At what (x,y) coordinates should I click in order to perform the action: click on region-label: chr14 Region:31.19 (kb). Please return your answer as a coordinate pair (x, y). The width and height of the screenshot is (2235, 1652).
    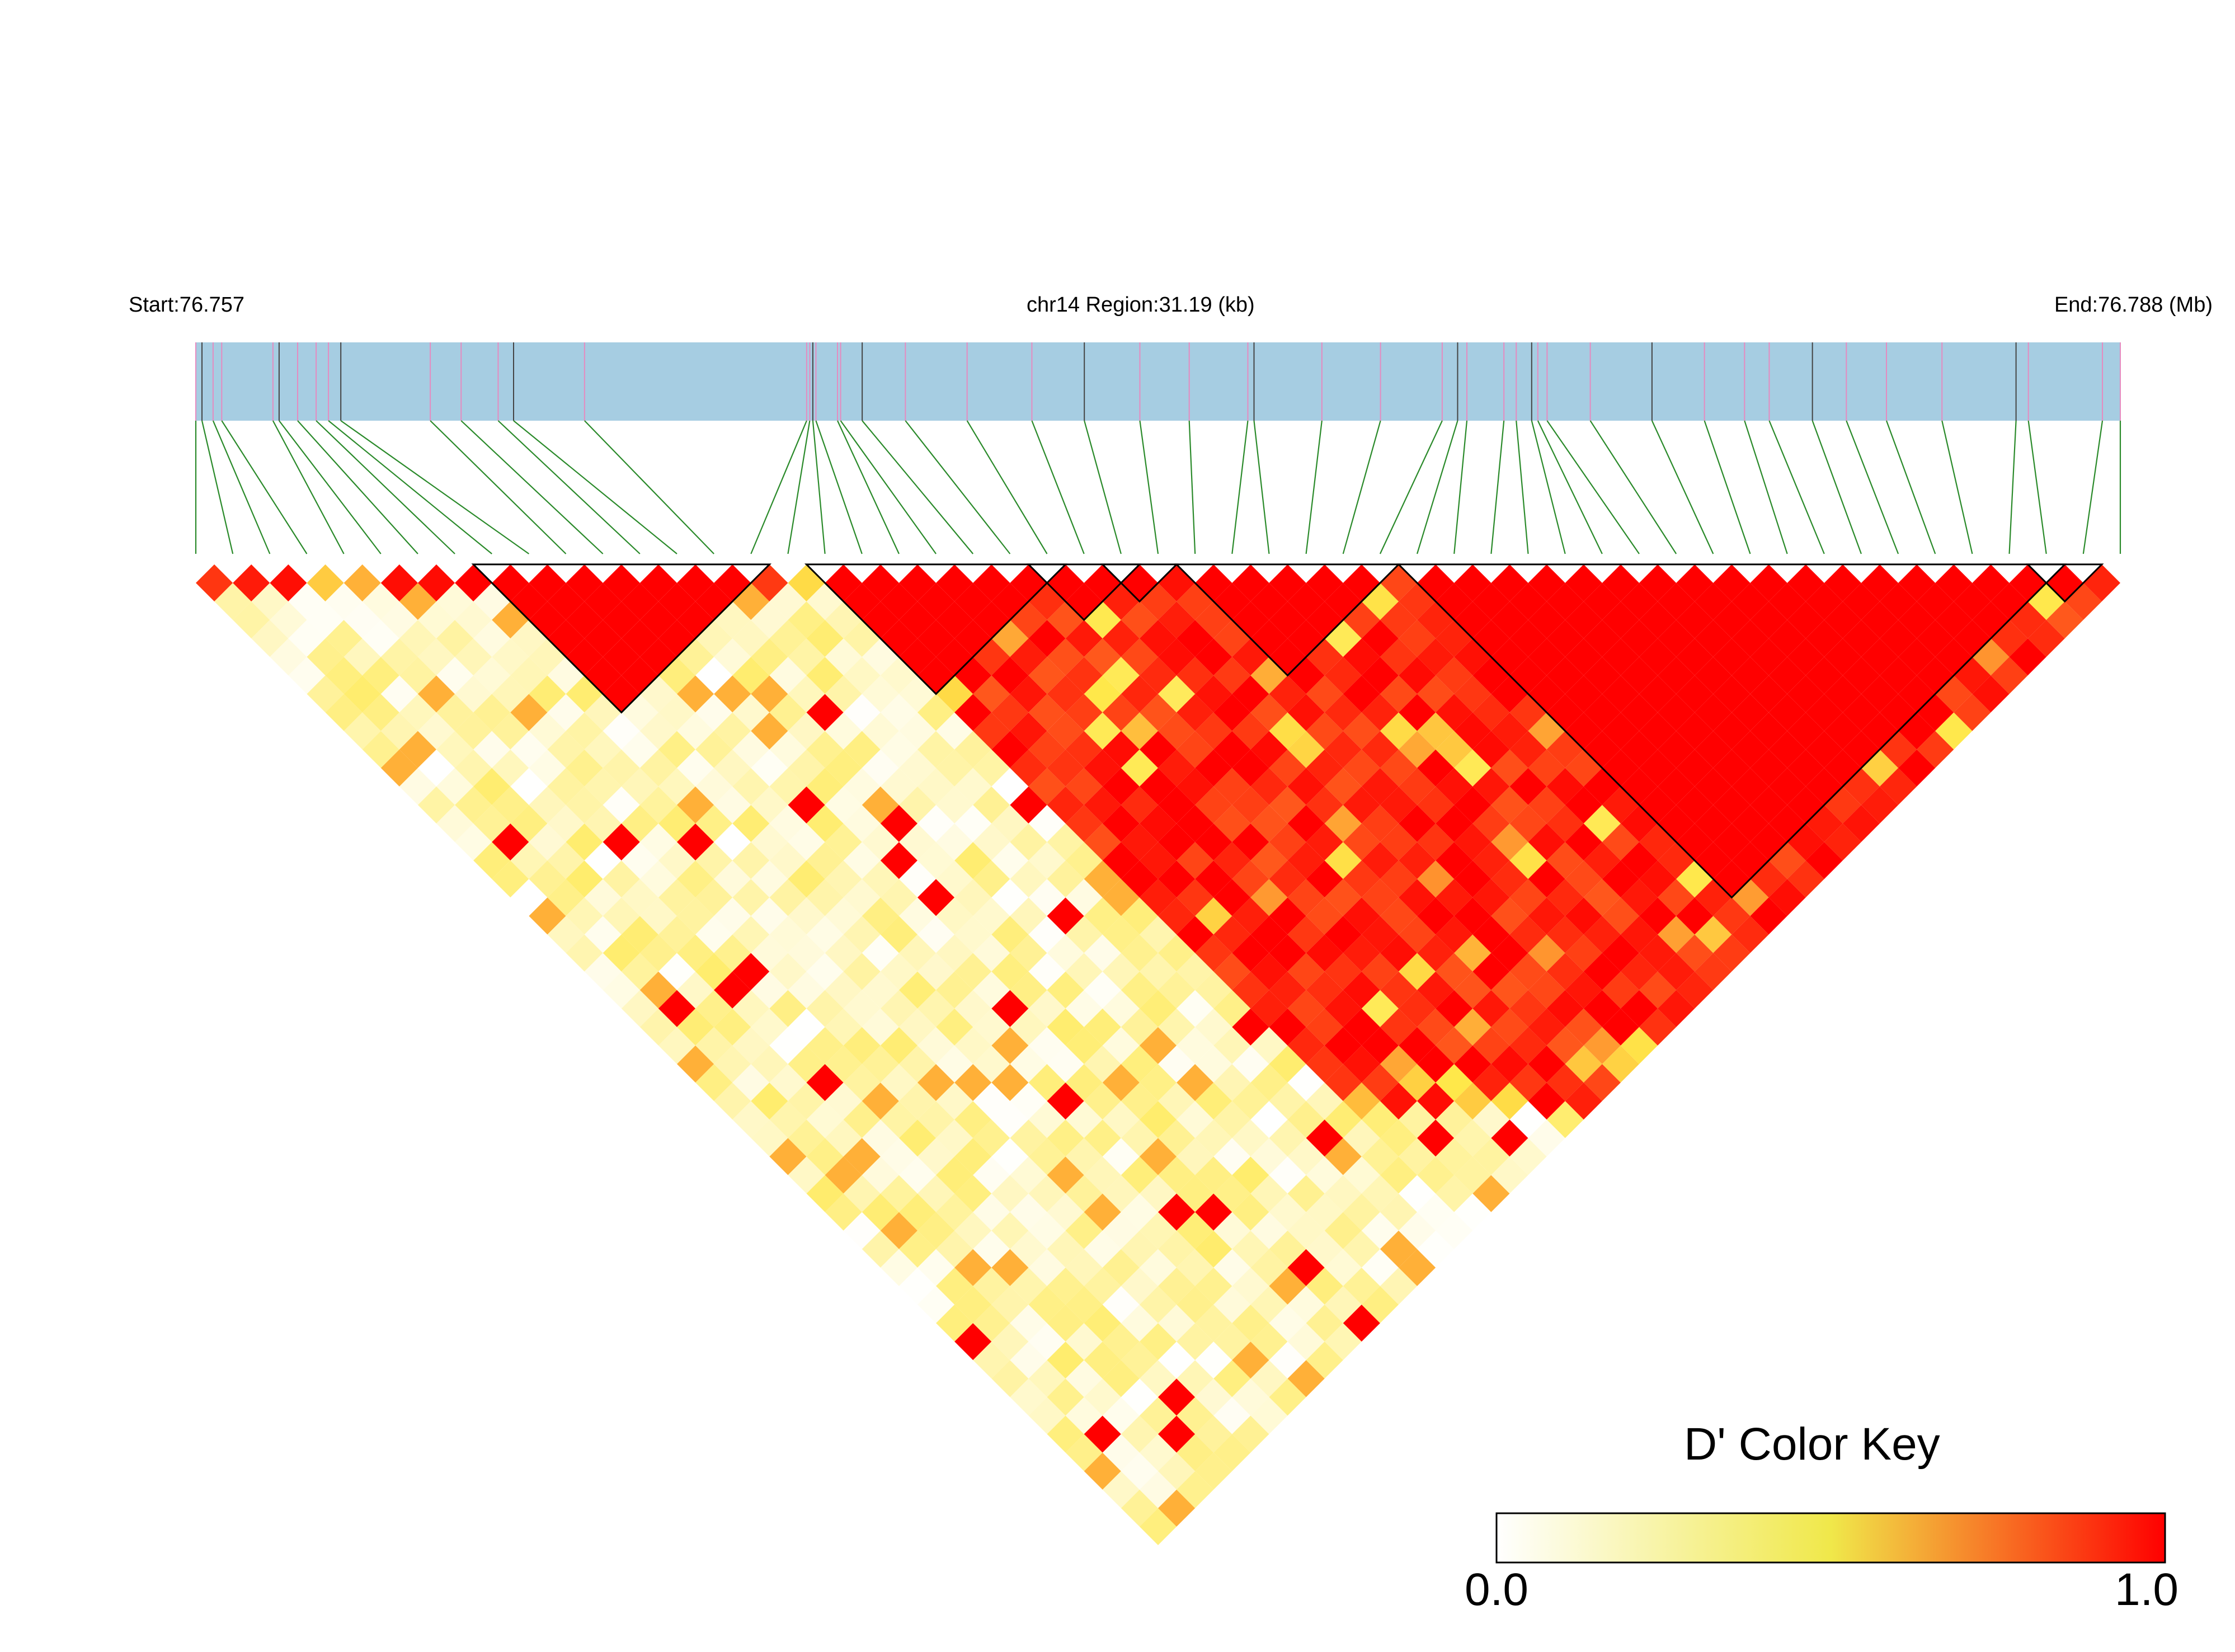
    Looking at the image, I should click on (1141, 305).